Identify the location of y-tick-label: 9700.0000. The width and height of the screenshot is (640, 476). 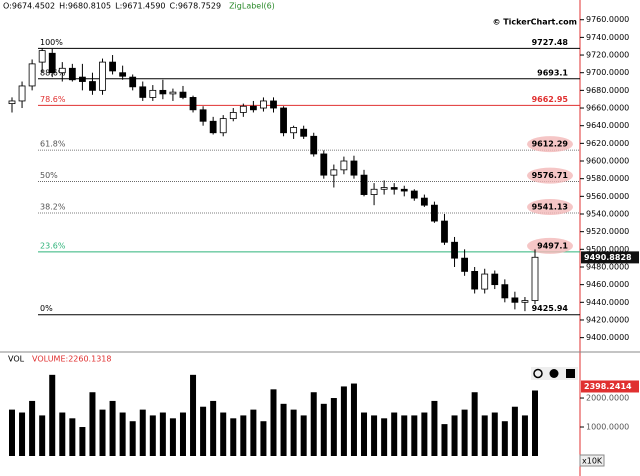
(607, 72).